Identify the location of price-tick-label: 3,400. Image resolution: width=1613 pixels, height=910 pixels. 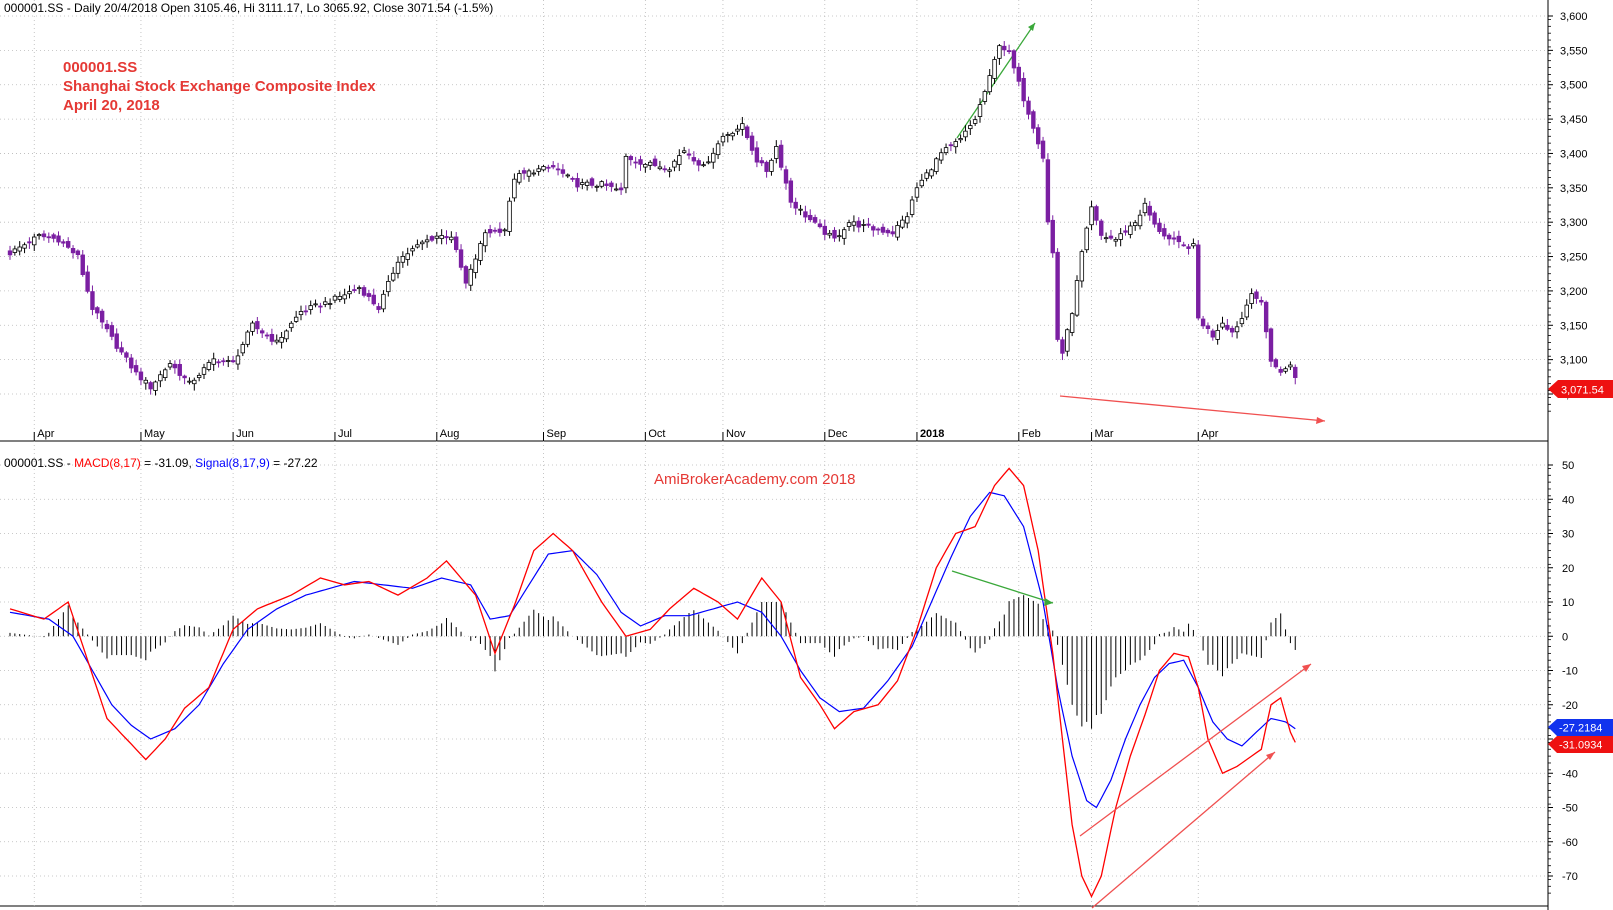
(1574, 154).